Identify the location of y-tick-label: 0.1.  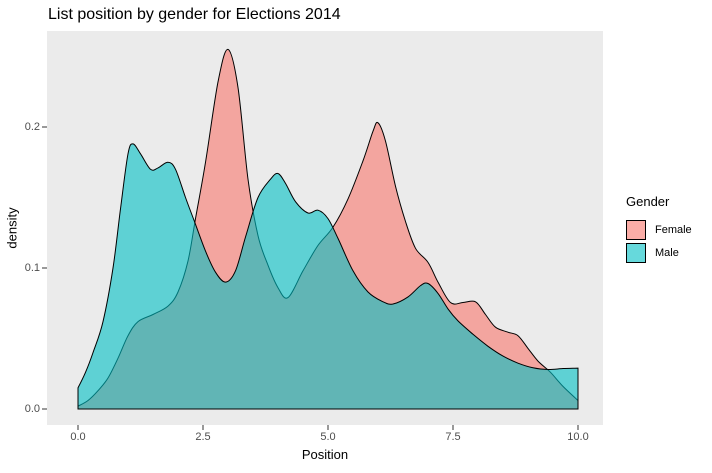
(32, 268).